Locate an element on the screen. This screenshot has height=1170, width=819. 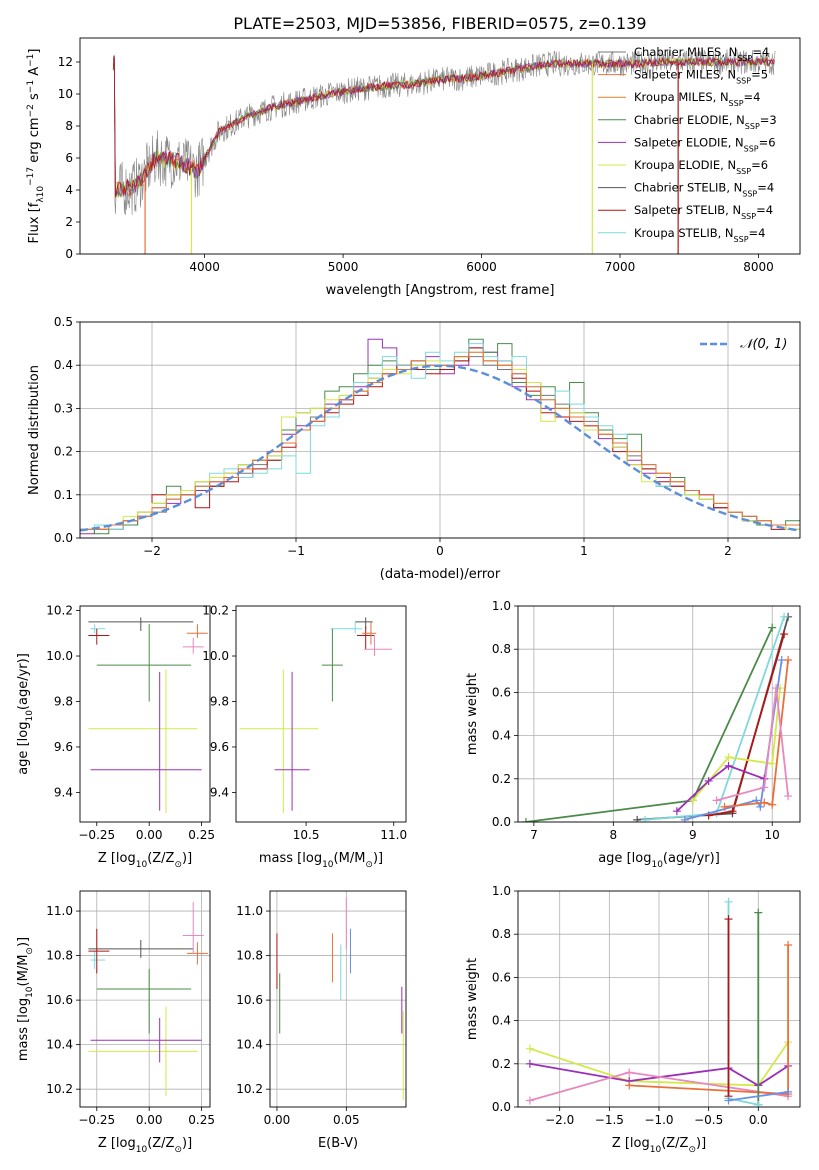
x-axis-label: E(B-V) is located at coordinates (338, 1143).